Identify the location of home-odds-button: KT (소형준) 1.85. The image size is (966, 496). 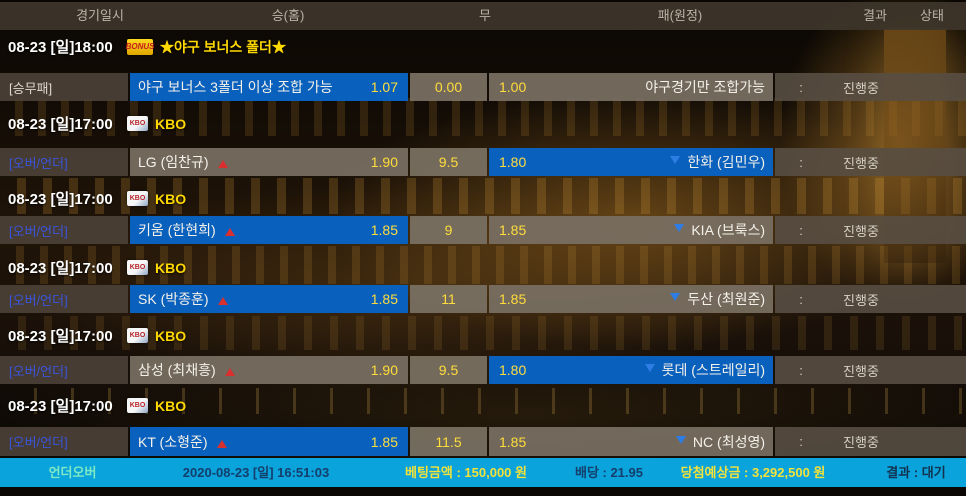
(269, 441).